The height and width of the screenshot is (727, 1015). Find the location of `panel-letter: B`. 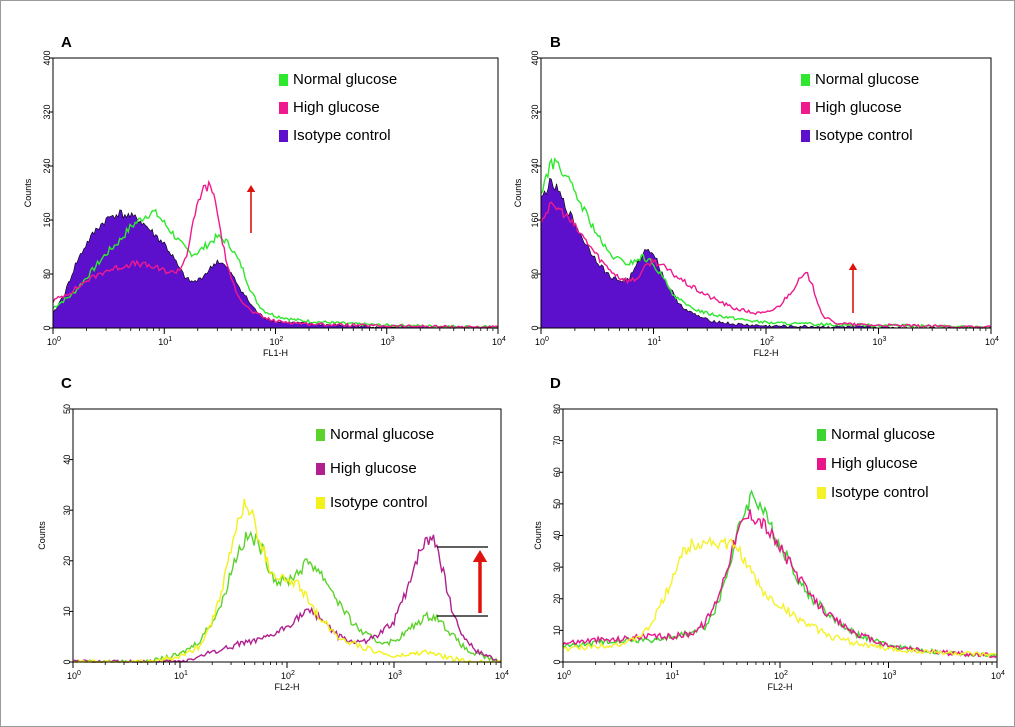

panel-letter: B is located at coordinates (555, 42).